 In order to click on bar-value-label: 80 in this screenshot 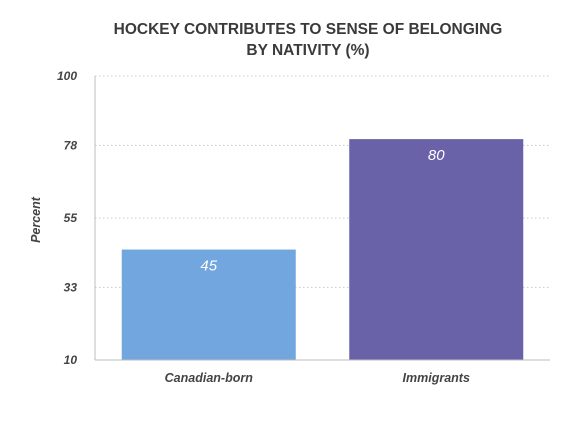, I will do `click(436, 155)`.